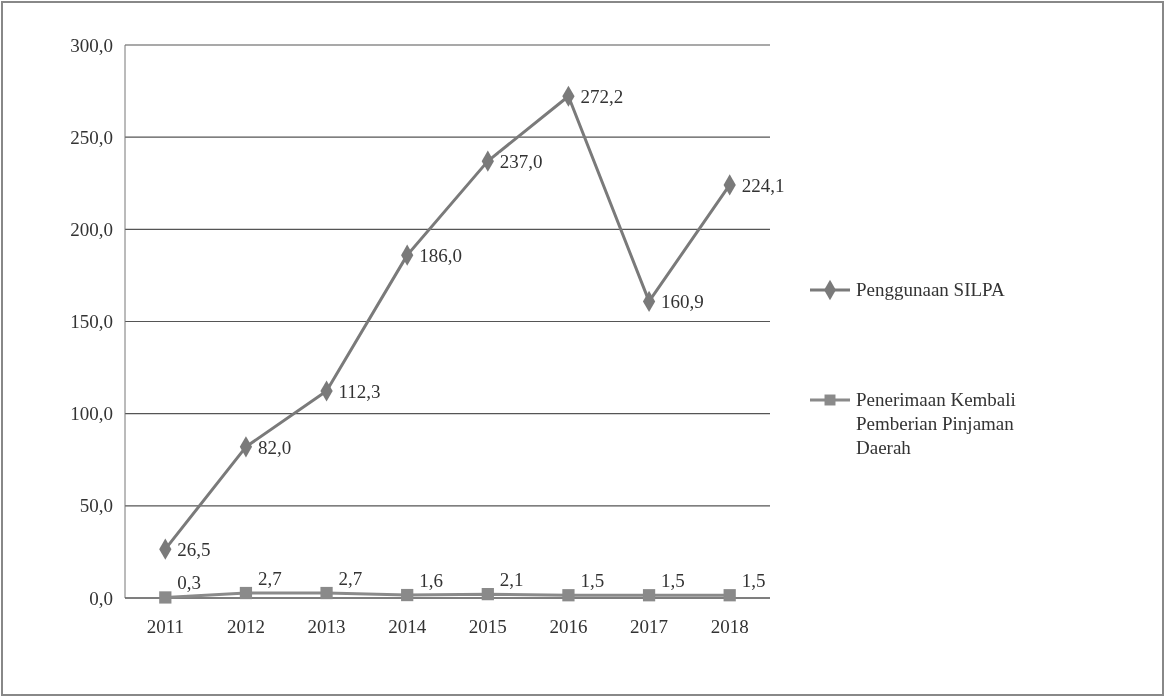  I want to click on y-tick-label: 250,0, so click(91, 137).